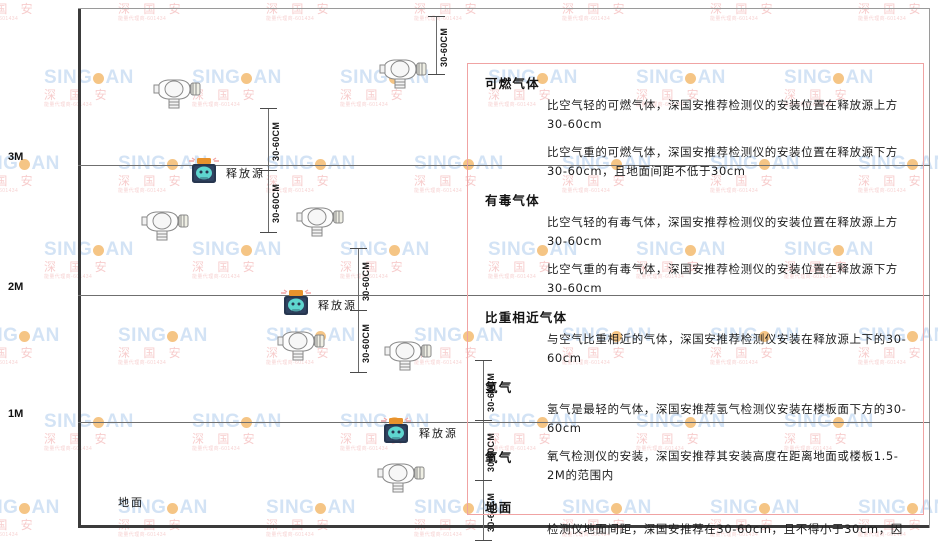 This screenshot has height=541, width=938. What do you see at coordinates (504, 526) in the screenshot?
I see `ground-axis` at bounding box center [504, 526].